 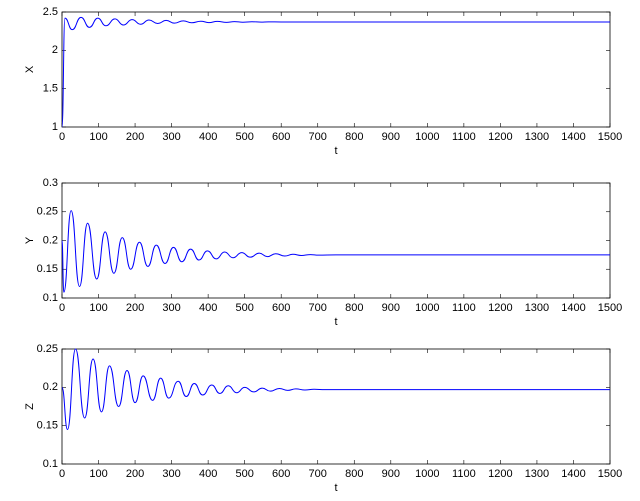 What do you see at coordinates (55, 50) in the screenshot?
I see `y-tick-label: 2` at bounding box center [55, 50].